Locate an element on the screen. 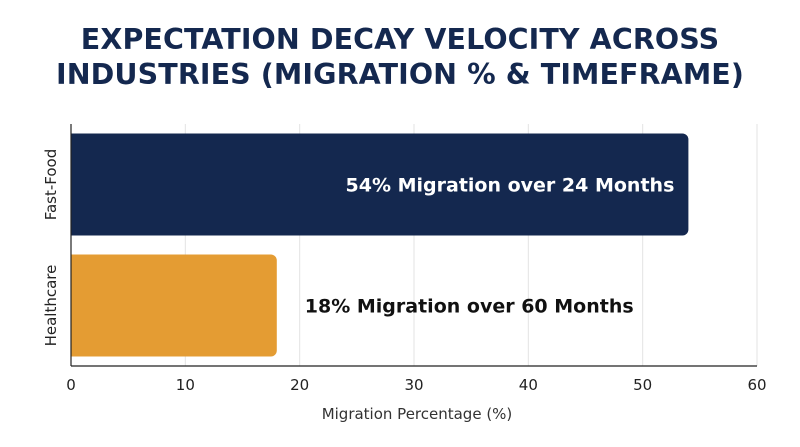 Image resolution: width=800 pixels, height=447 pixels. x-tick-label-20: 20 is located at coordinates (299, 385).